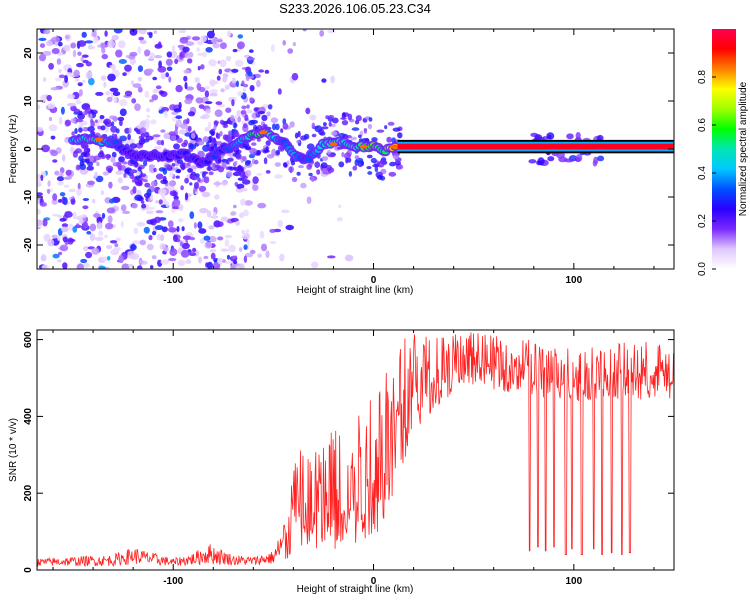 Image resolution: width=750 pixels, height=600 pixels. Describe the element at coordinates (573, 280) in the screenshot. I see `x-tick-label: 100` at that location.